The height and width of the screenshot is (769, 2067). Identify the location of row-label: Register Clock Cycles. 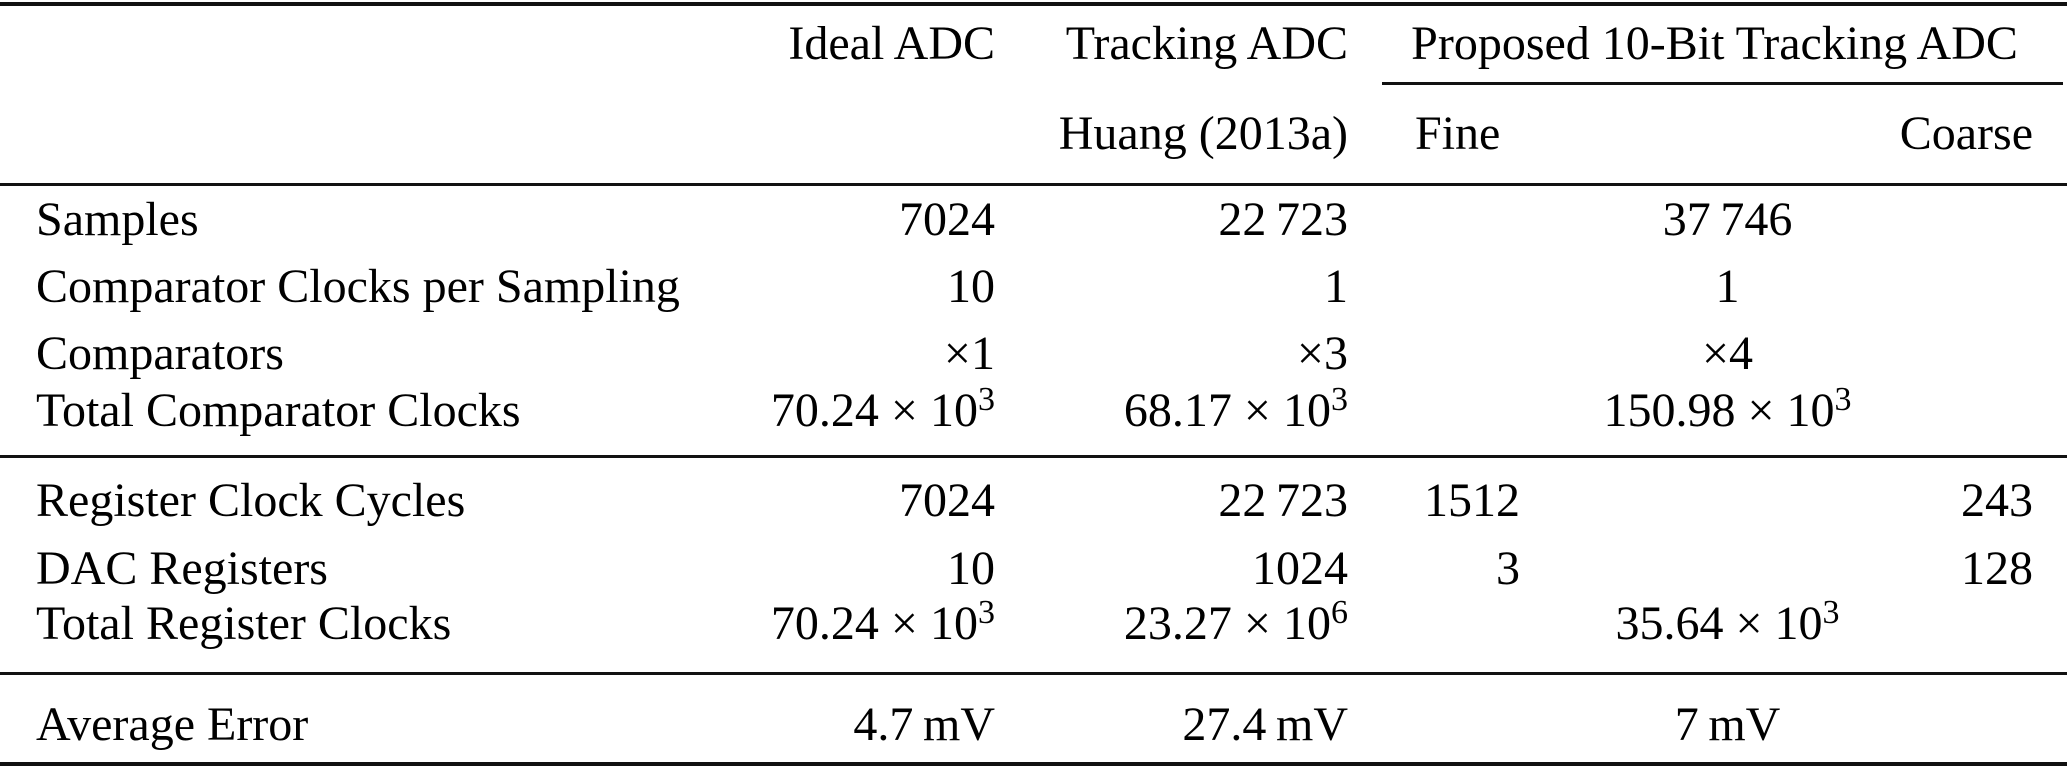
(251, 500).